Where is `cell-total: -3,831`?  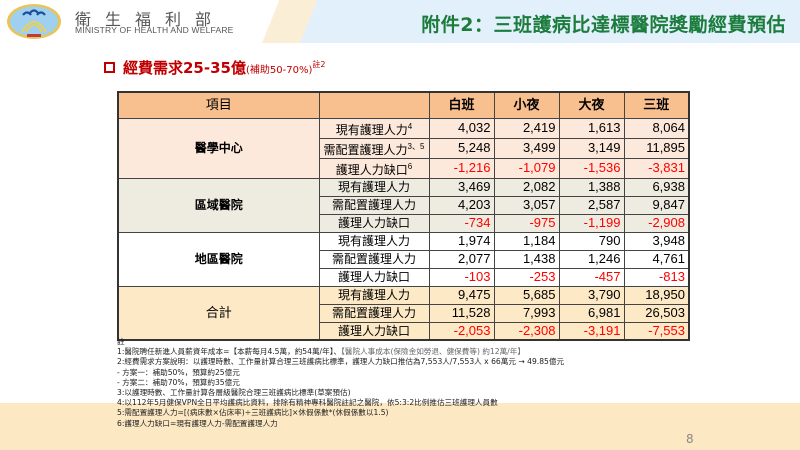
cell-total: -3,831 is located at coordinates (656, 168).